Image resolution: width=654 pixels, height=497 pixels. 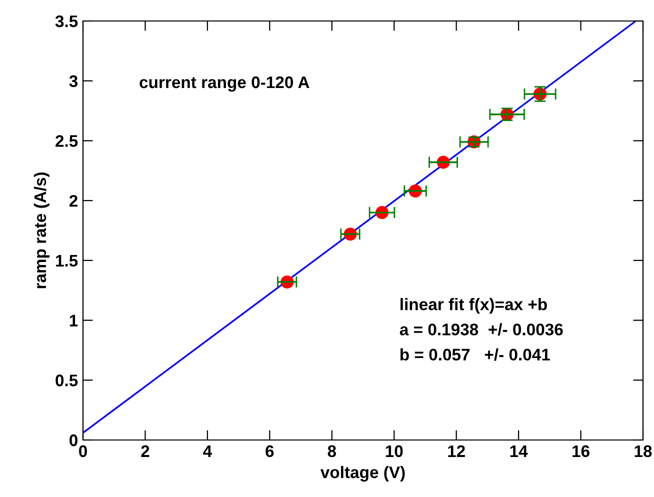 What do you see at coordinates (74, 440) in the screenshot?
I see `y-tick-label: 0` at bounding box center [74, 440].